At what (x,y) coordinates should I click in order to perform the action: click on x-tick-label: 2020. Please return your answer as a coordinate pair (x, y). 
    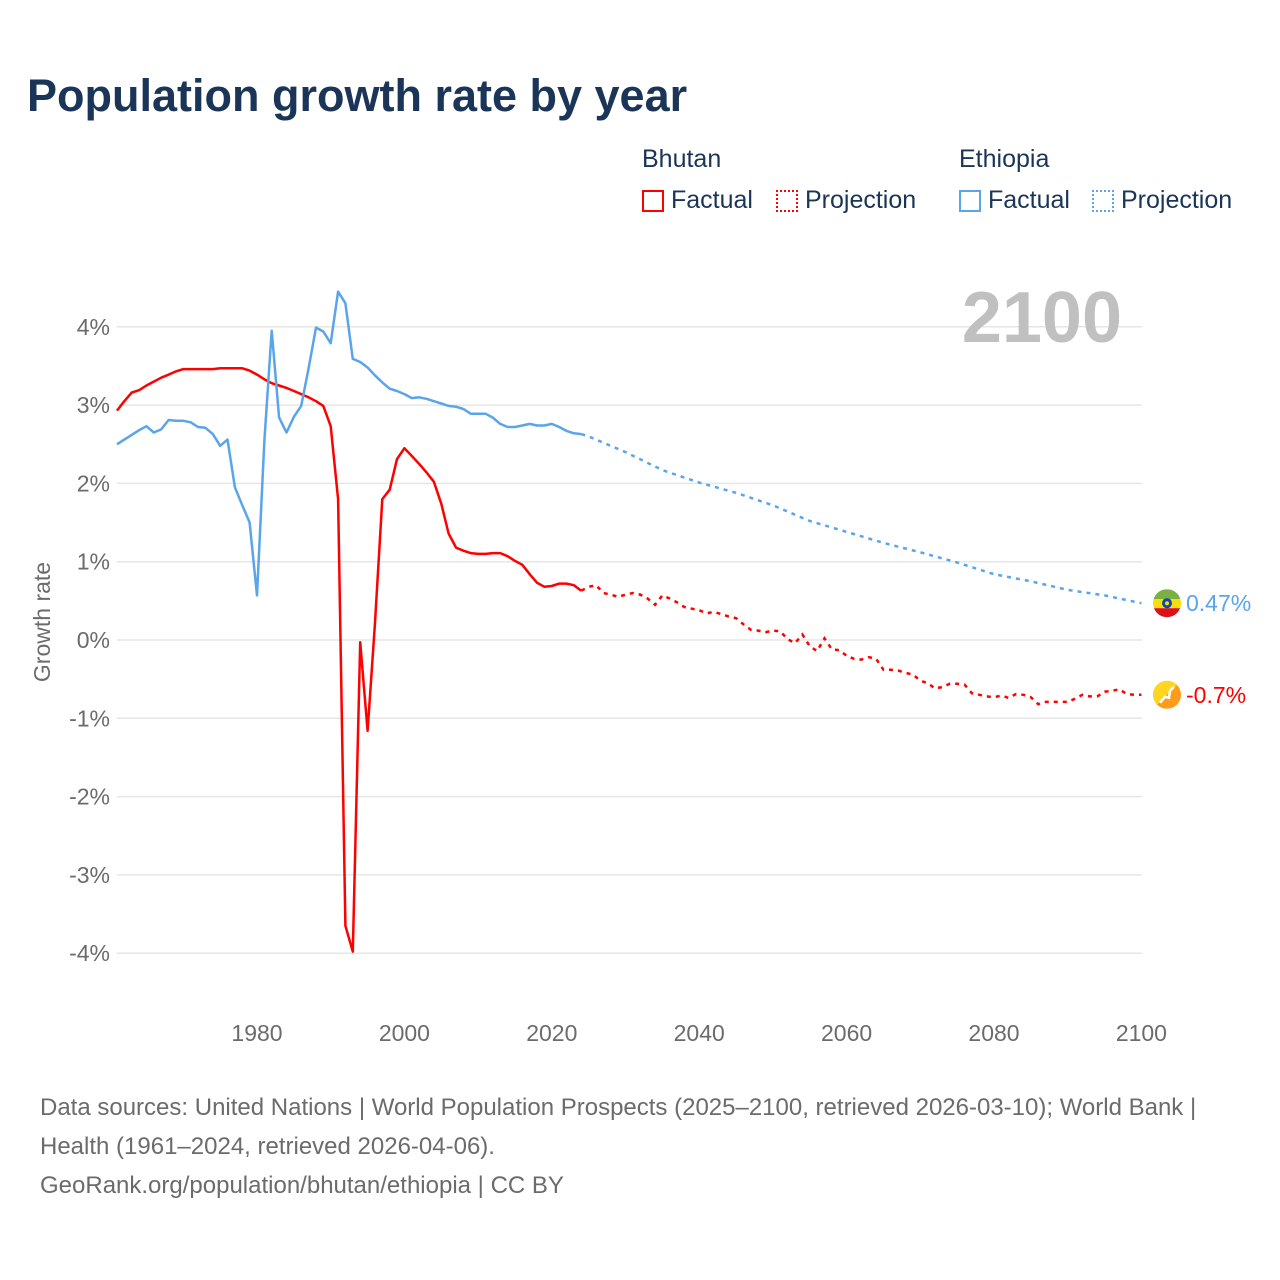
    Looking at the image, I should click on (551, 1033).